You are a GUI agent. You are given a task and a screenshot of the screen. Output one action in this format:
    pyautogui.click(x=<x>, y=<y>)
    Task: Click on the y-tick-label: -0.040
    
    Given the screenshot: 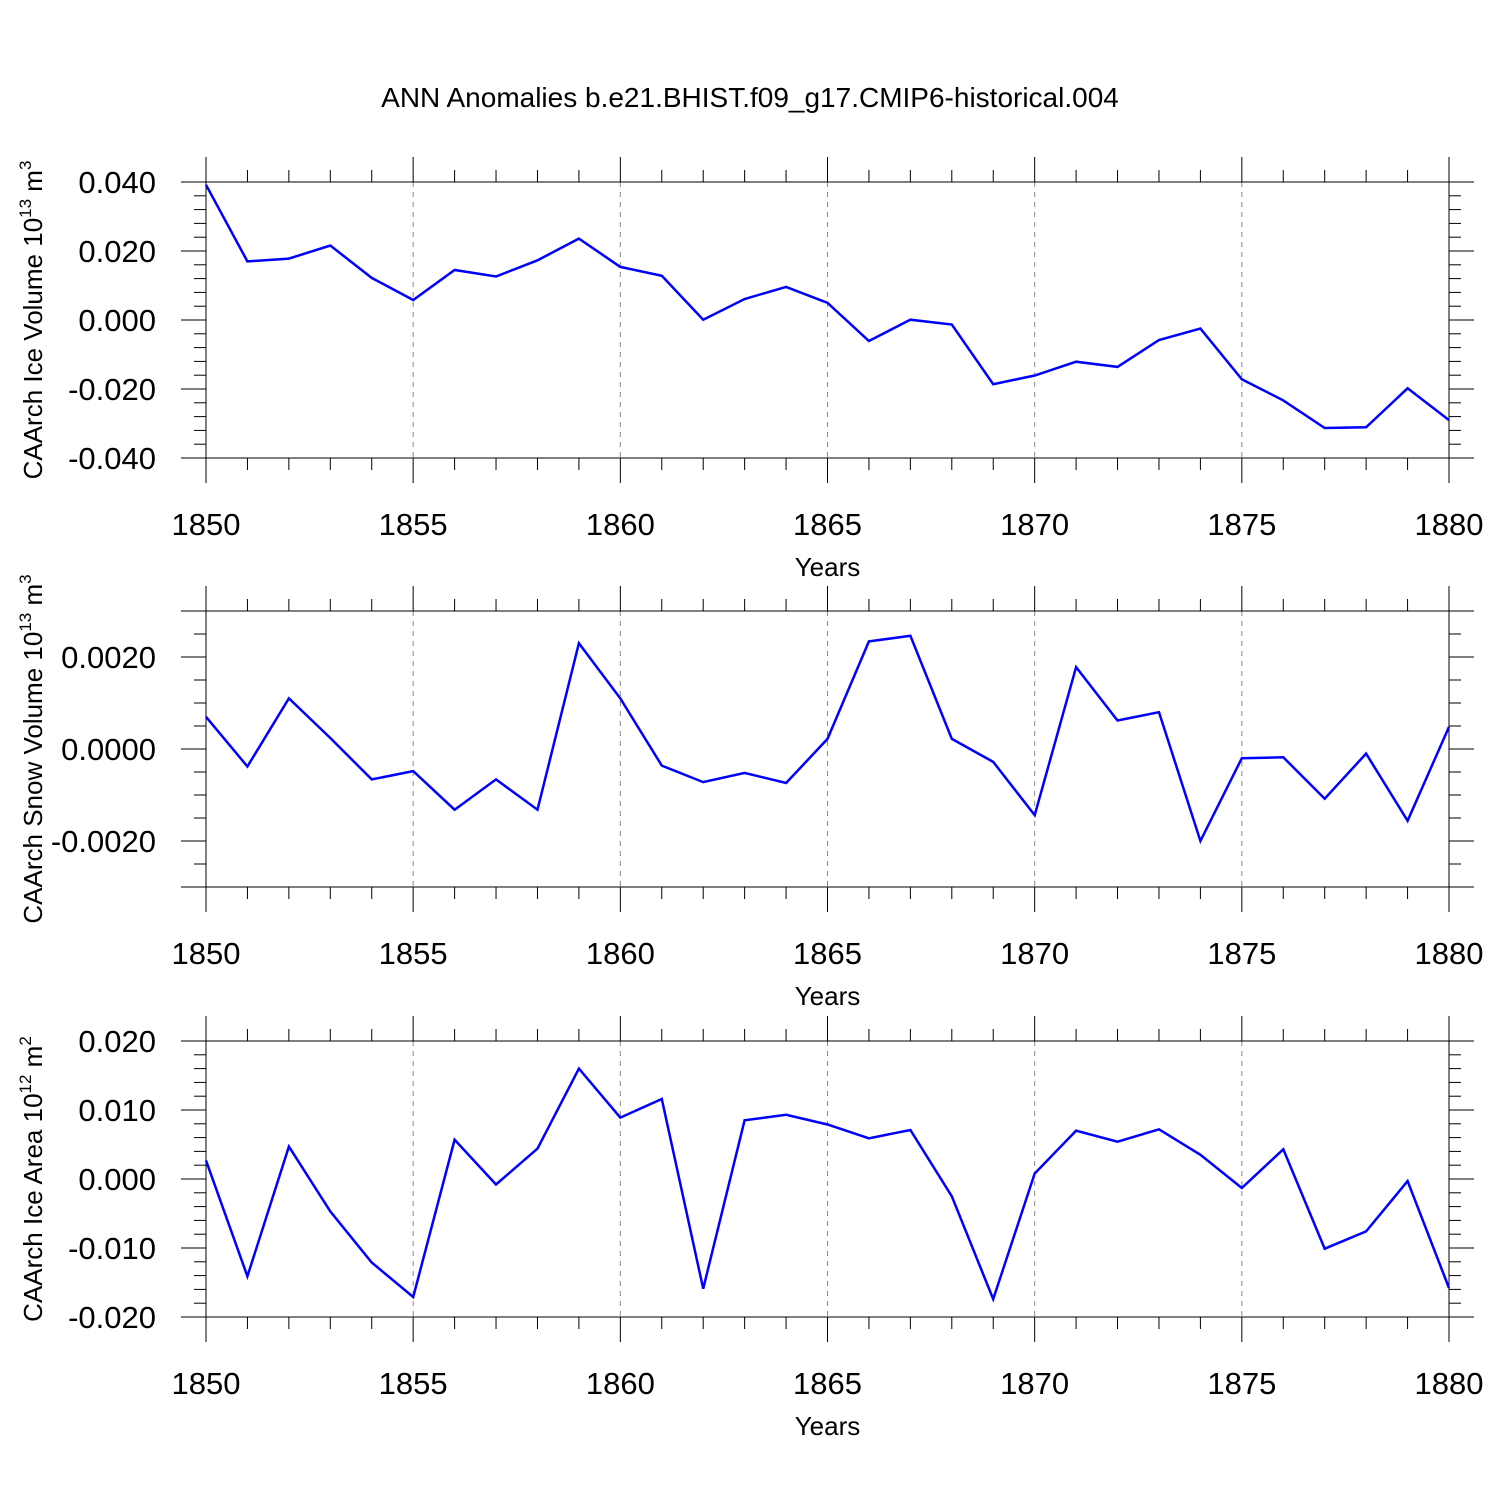 What is the action you would take?
    pyautogui.click(x=112, y=458)
    